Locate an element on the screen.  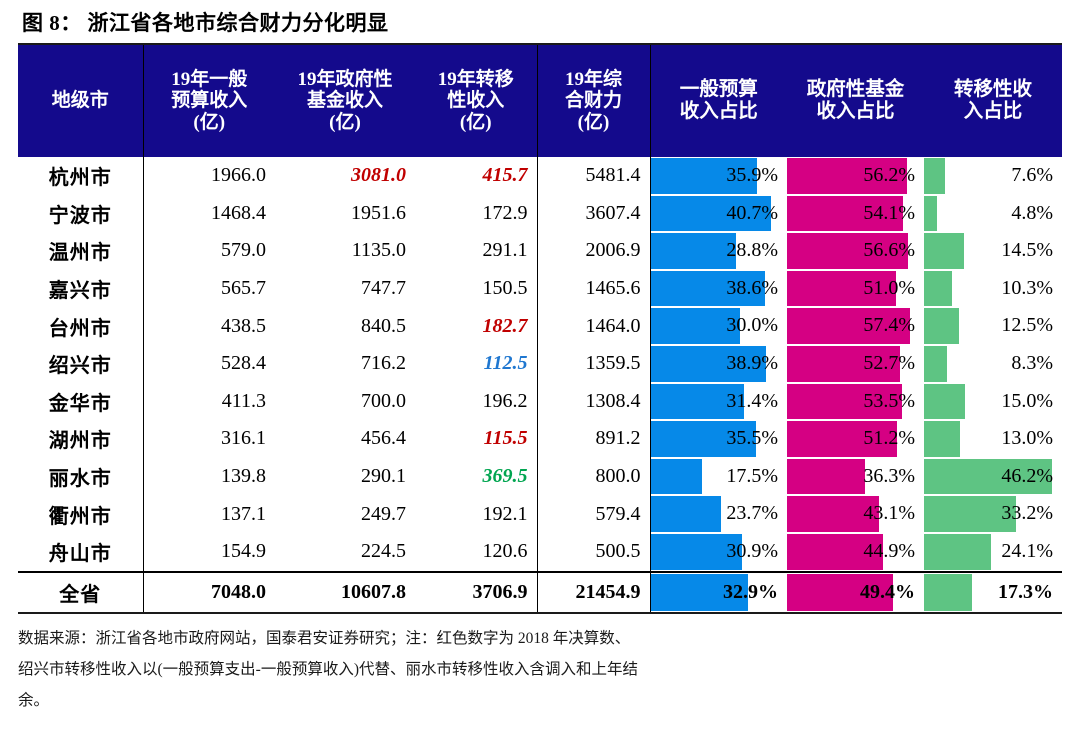
cell-pct-general: 30.0% is located at coordinates (718, 326).